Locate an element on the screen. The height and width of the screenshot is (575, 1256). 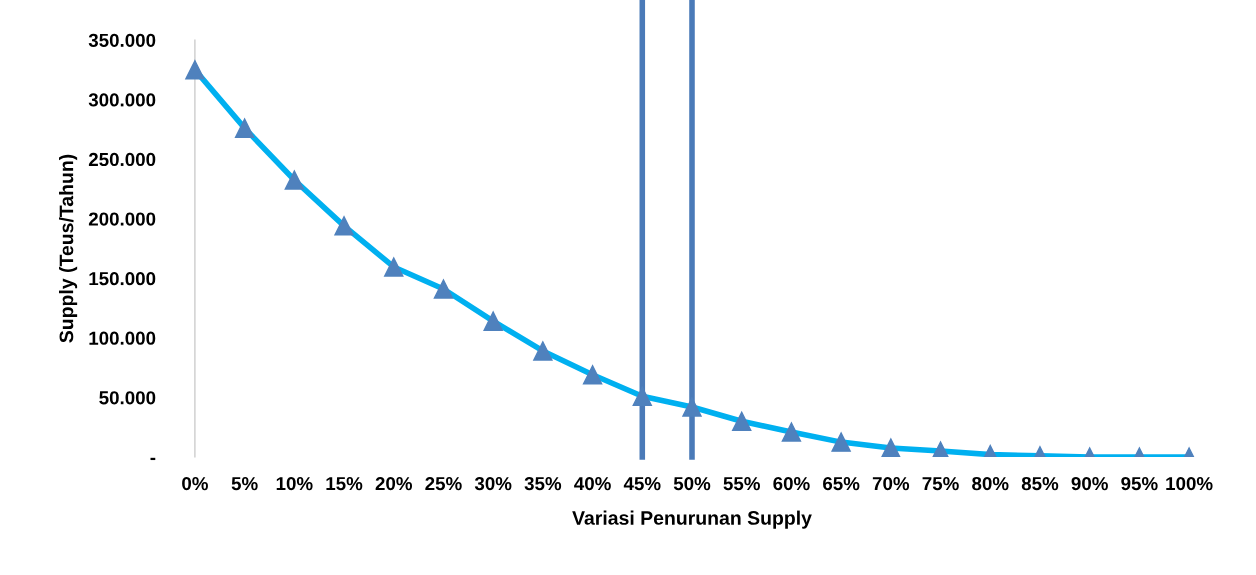
y-tick-label: - is located at coordinates (153, 459).